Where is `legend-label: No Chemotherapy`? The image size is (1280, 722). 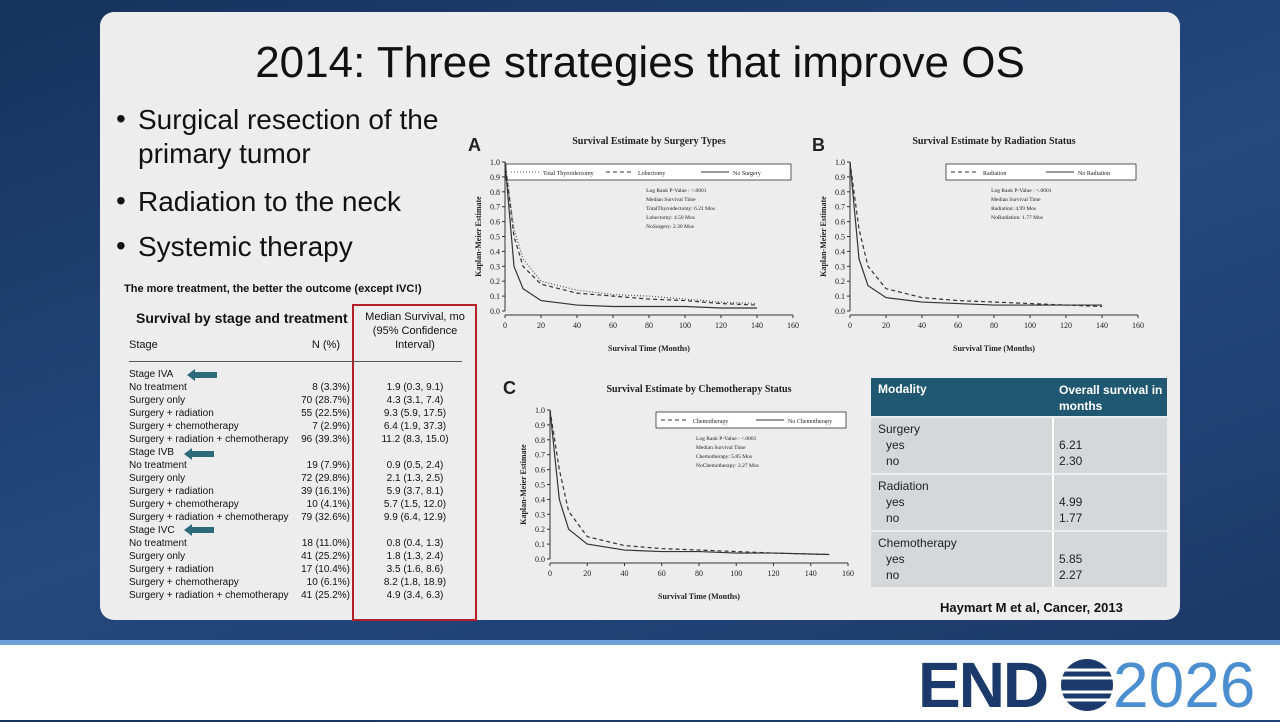 legend-label: No Chemotherapy is located at coordinates (810, 422).